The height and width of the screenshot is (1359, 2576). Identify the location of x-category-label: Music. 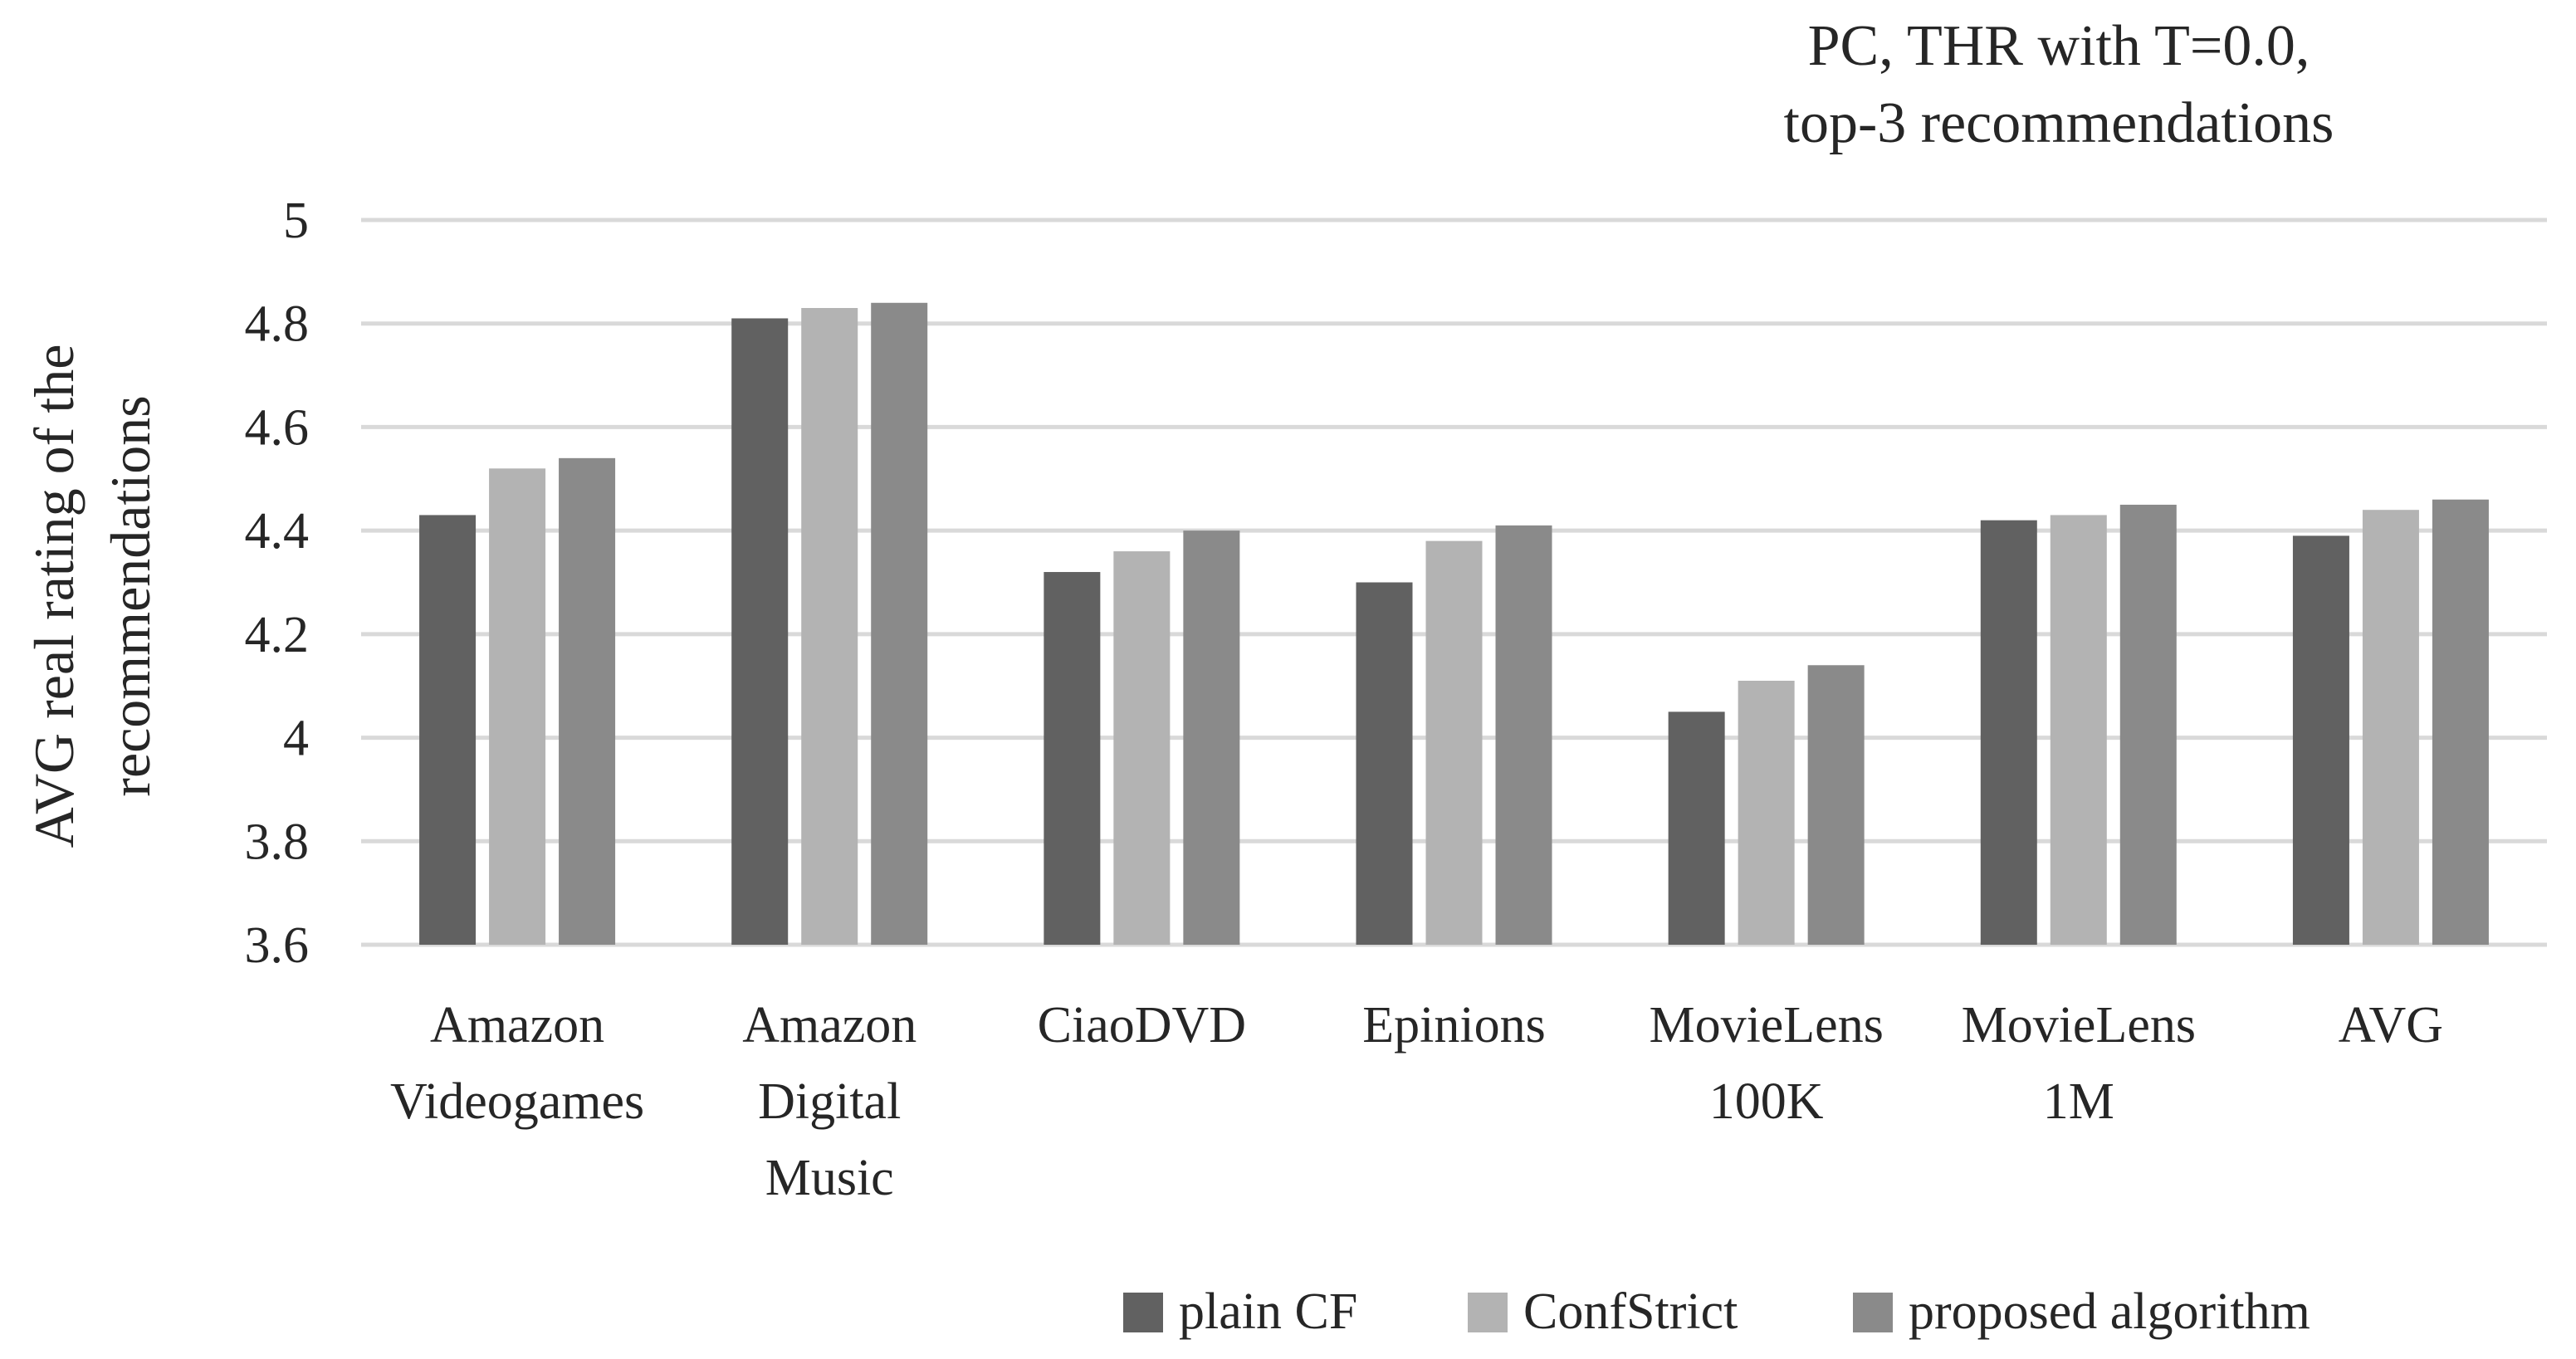
(829, 1178).